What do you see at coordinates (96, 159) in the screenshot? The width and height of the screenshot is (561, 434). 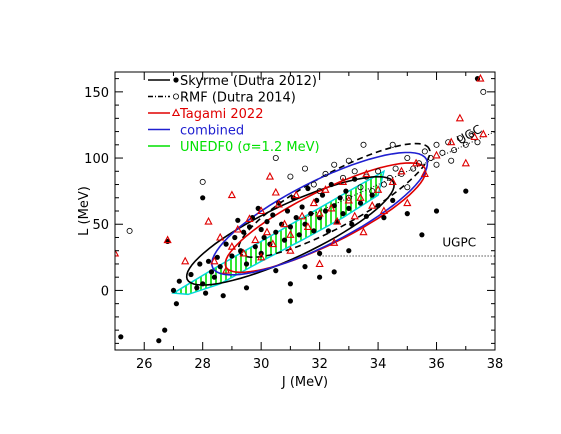 I see `y-tick-label-2: 100` at bounding box center [96, 159].